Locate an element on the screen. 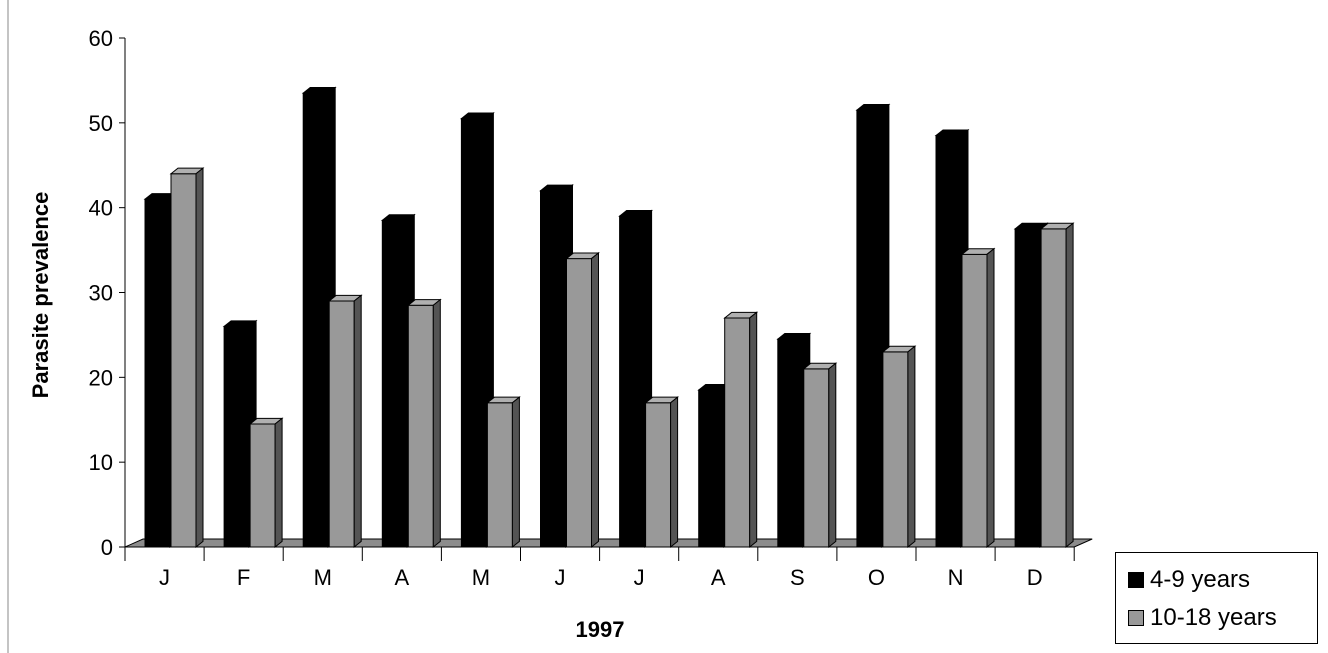  y-tick-label: 0 is located at coordinates (107, 547).